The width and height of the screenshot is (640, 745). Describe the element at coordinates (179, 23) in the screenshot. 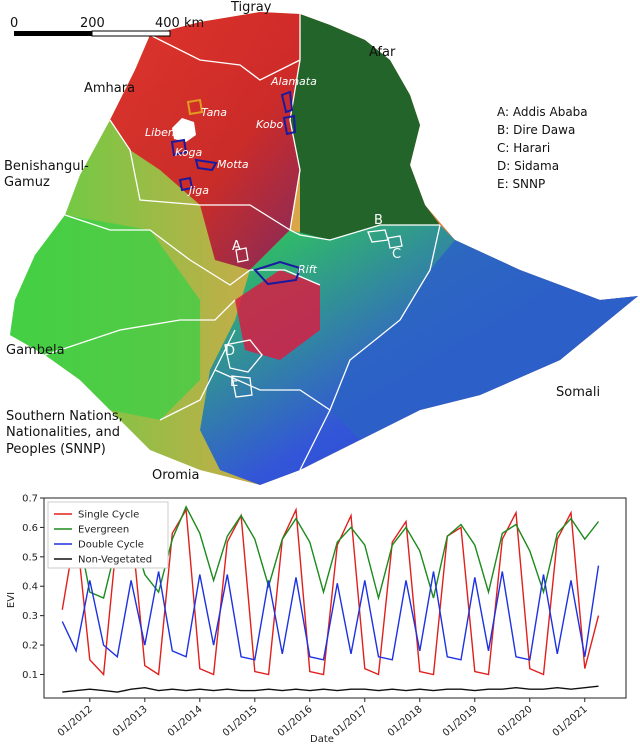

I see `scale-label-400: 400 km` at that location.